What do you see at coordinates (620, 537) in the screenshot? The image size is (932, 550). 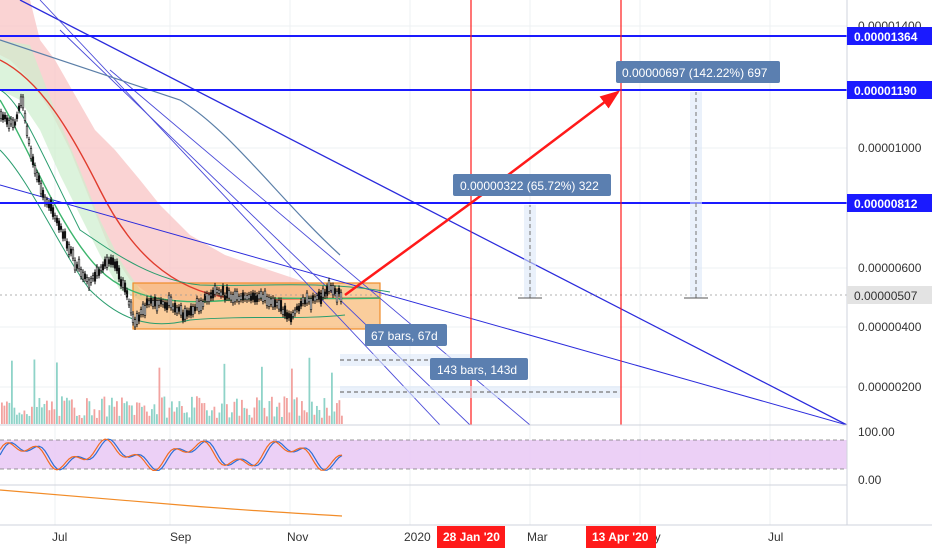 I see `x-badge-apr-text: 13 Apr '20` at bounding box center [620, 537].